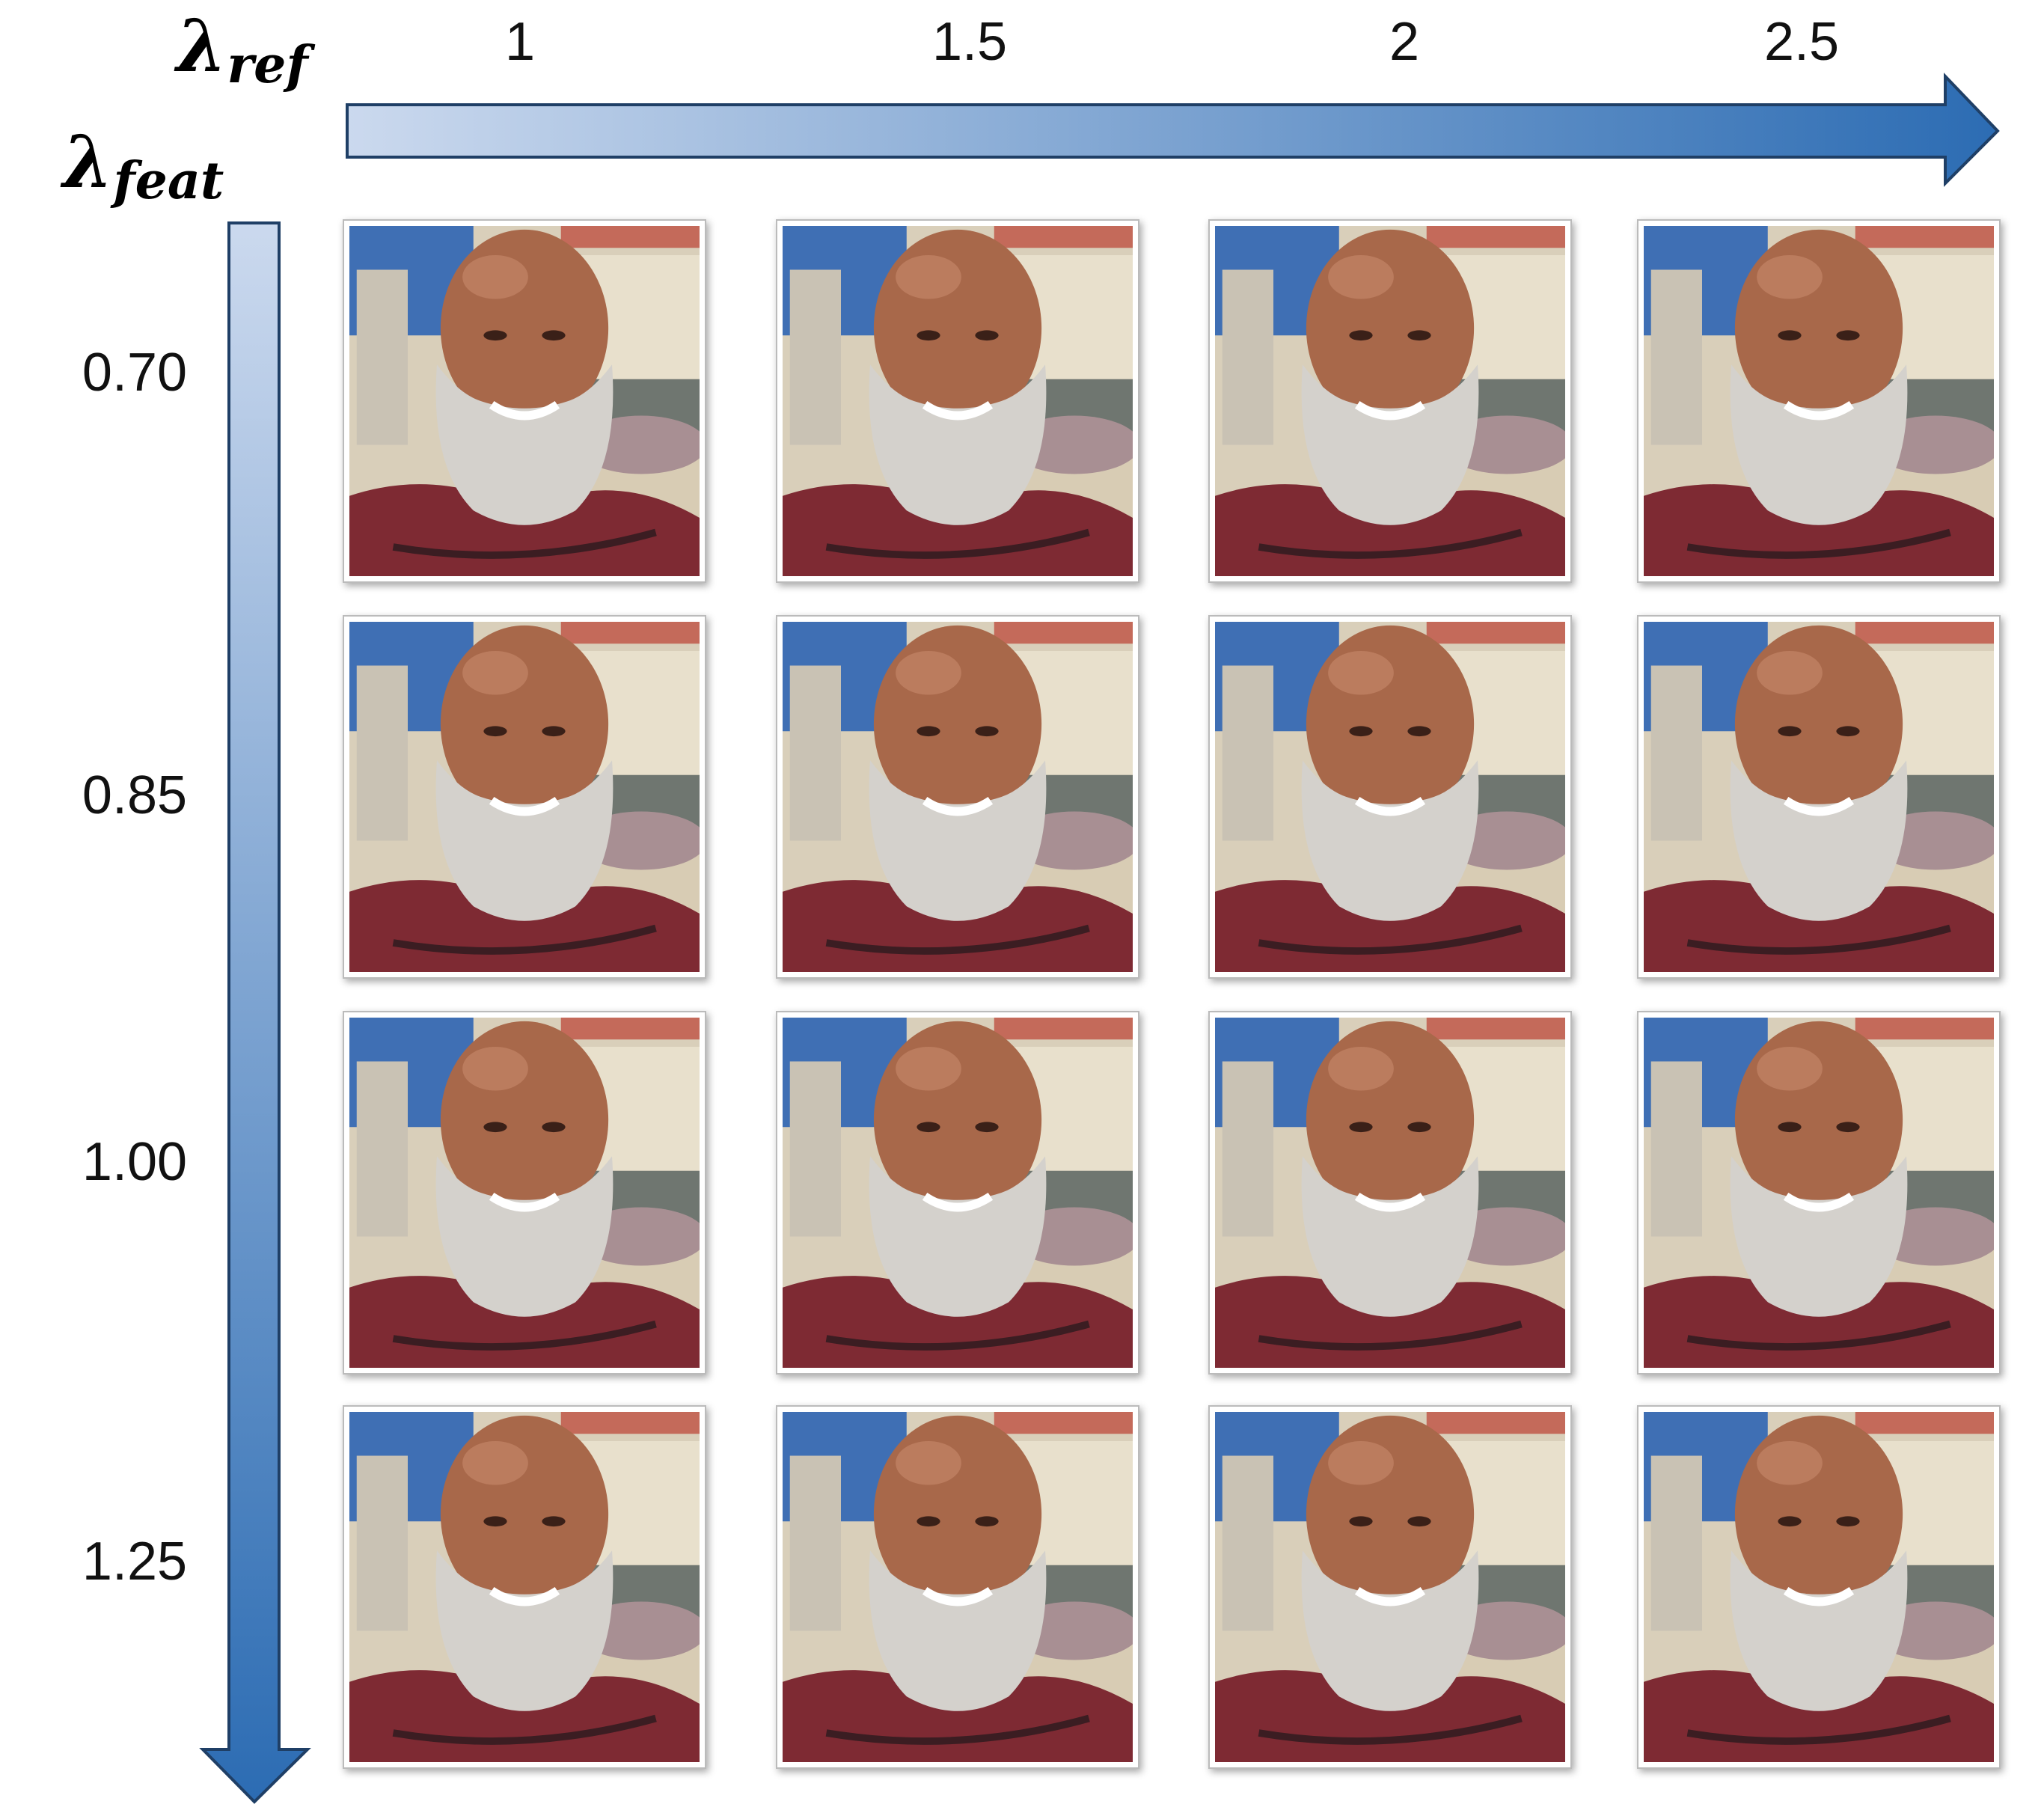 Image resolution: width=2044 pixels, height=1813 pixels. What do you see at coordinates (969, 42) in the screenshot?
I see `column-label: 1.5` at bounding box center [969, 42].